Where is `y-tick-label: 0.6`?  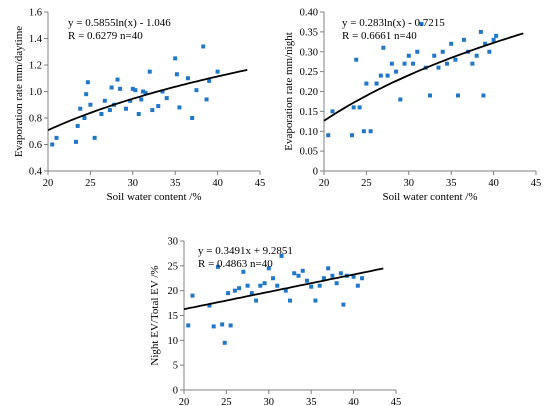
y-tick-label: 0.6 is located at coordinates (35, 145).